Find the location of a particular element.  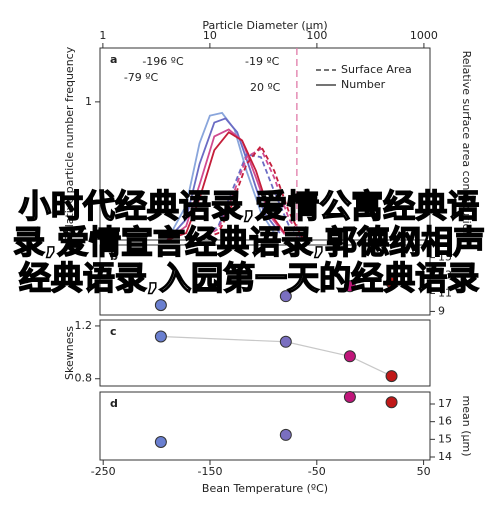

x-tick-label: -50 is located at coordinates (317, 471).